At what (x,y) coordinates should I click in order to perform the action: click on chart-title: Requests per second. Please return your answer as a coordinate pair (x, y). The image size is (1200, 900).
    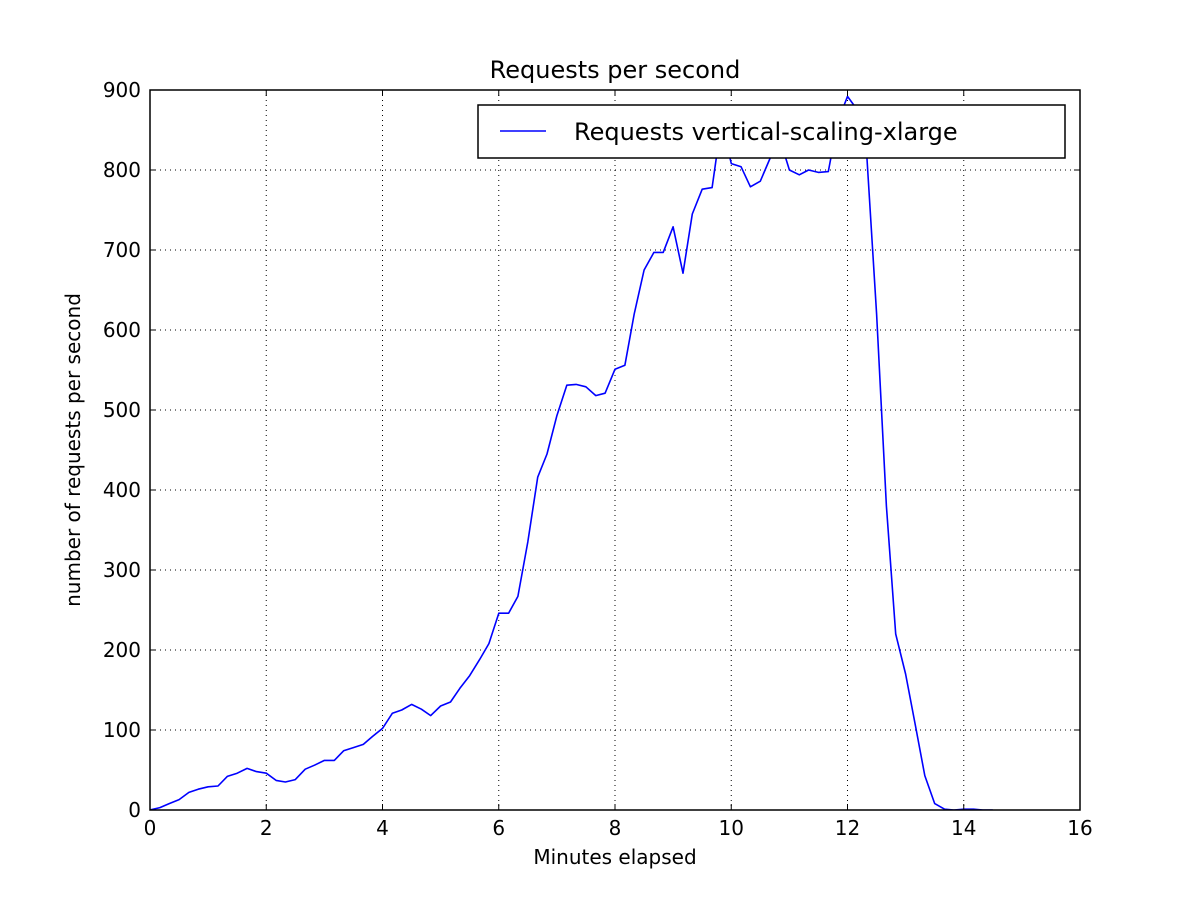
    Looking at the image, I should click on (615, 70).